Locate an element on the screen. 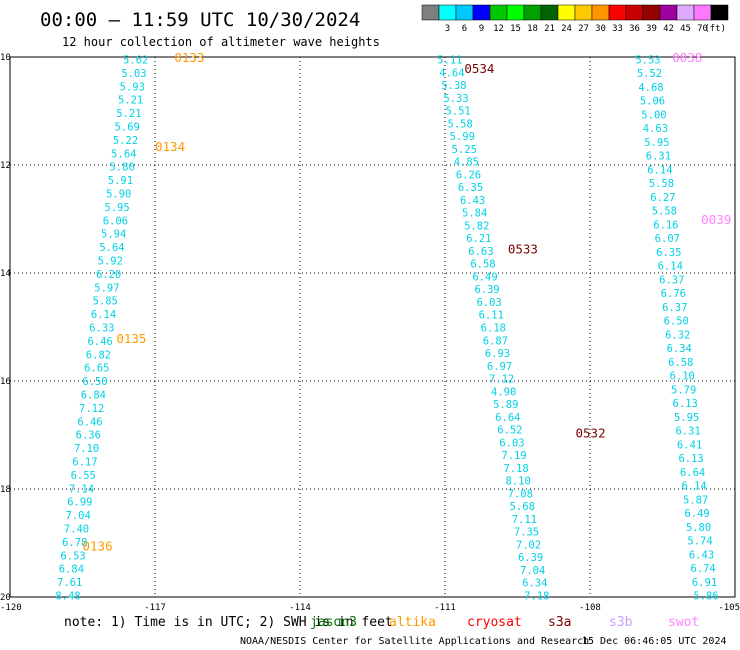  wave-height-value: 4.63 is located at coordinates (655, 129).